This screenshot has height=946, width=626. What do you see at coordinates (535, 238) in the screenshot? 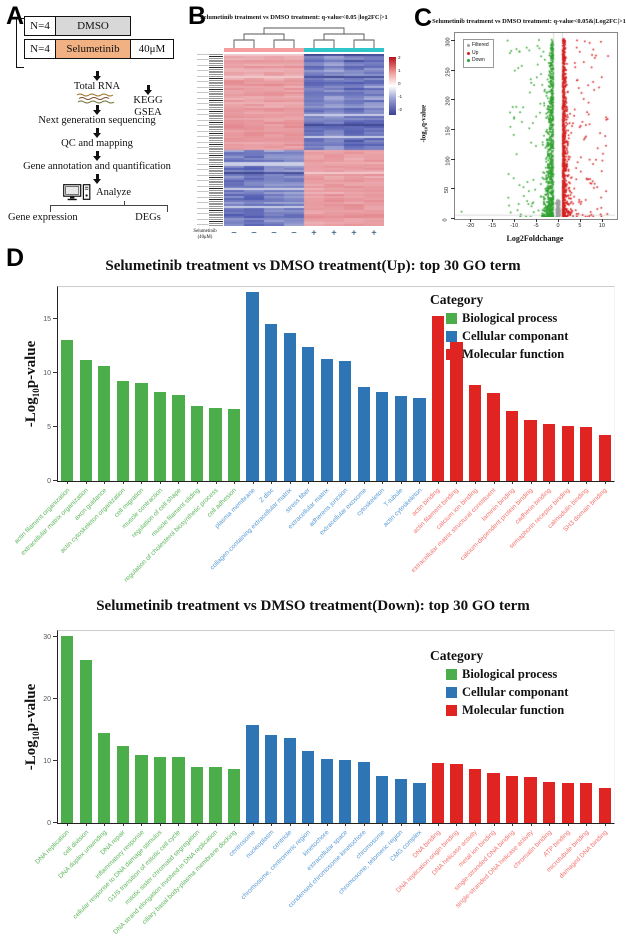
I see `volcano-x-axis-label: Log2Foldchange` at bounding box center [535, 238].